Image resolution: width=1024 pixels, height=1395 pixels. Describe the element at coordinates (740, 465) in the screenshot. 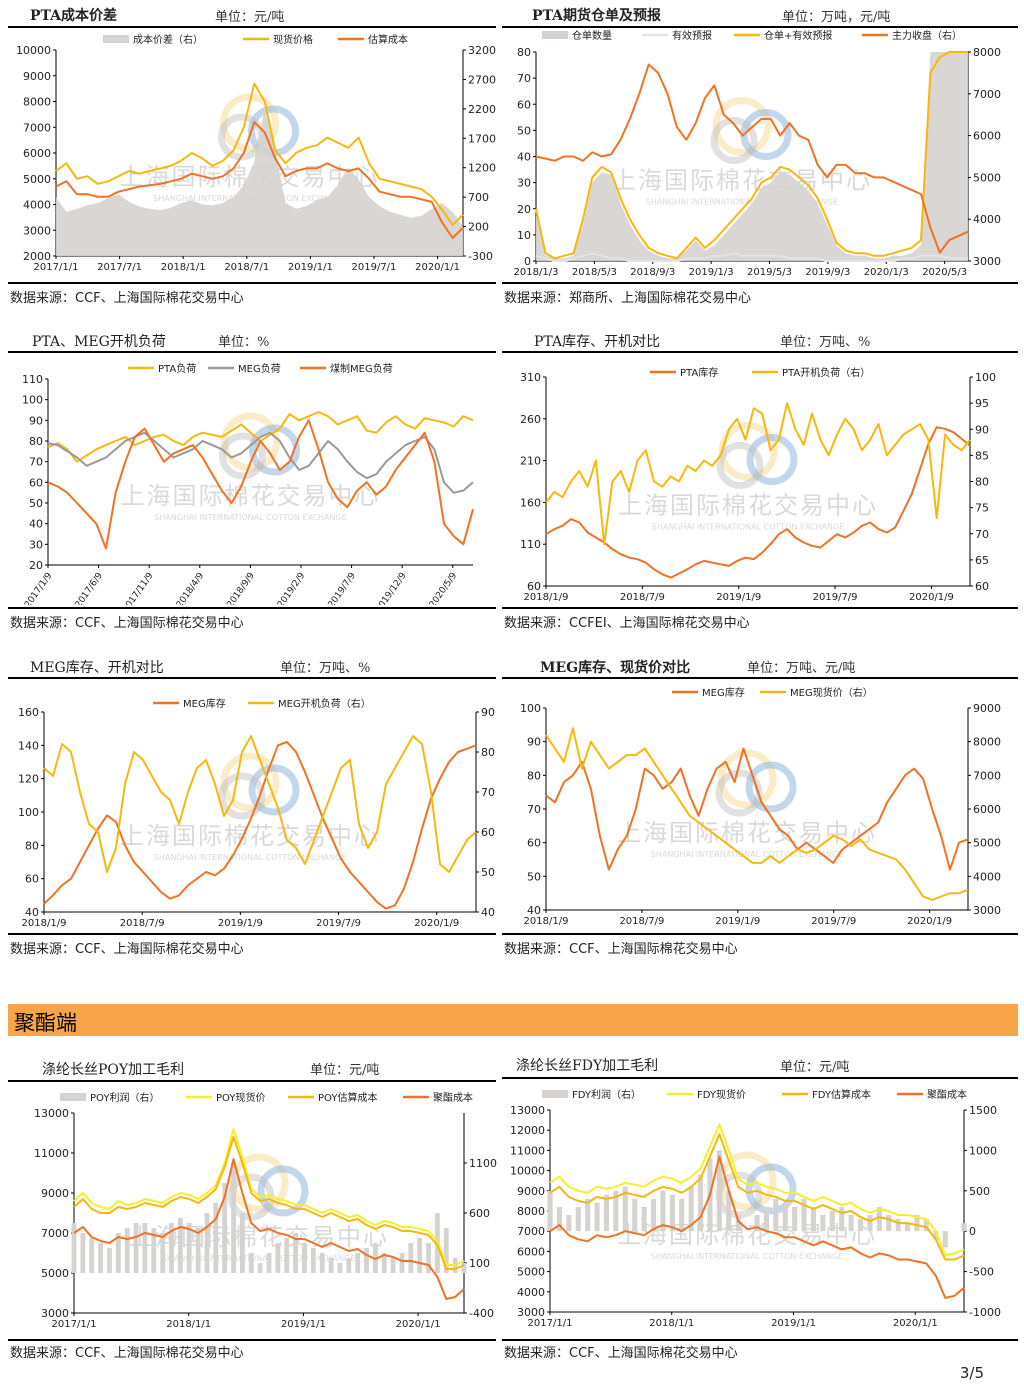

I see `watermark-logo-ring-gray` at that location.